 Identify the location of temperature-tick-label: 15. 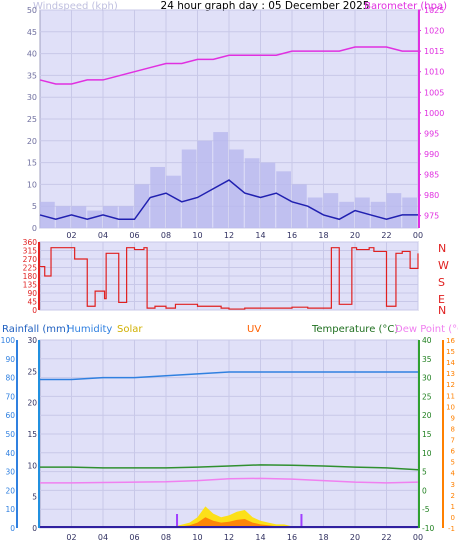
(427, 434).